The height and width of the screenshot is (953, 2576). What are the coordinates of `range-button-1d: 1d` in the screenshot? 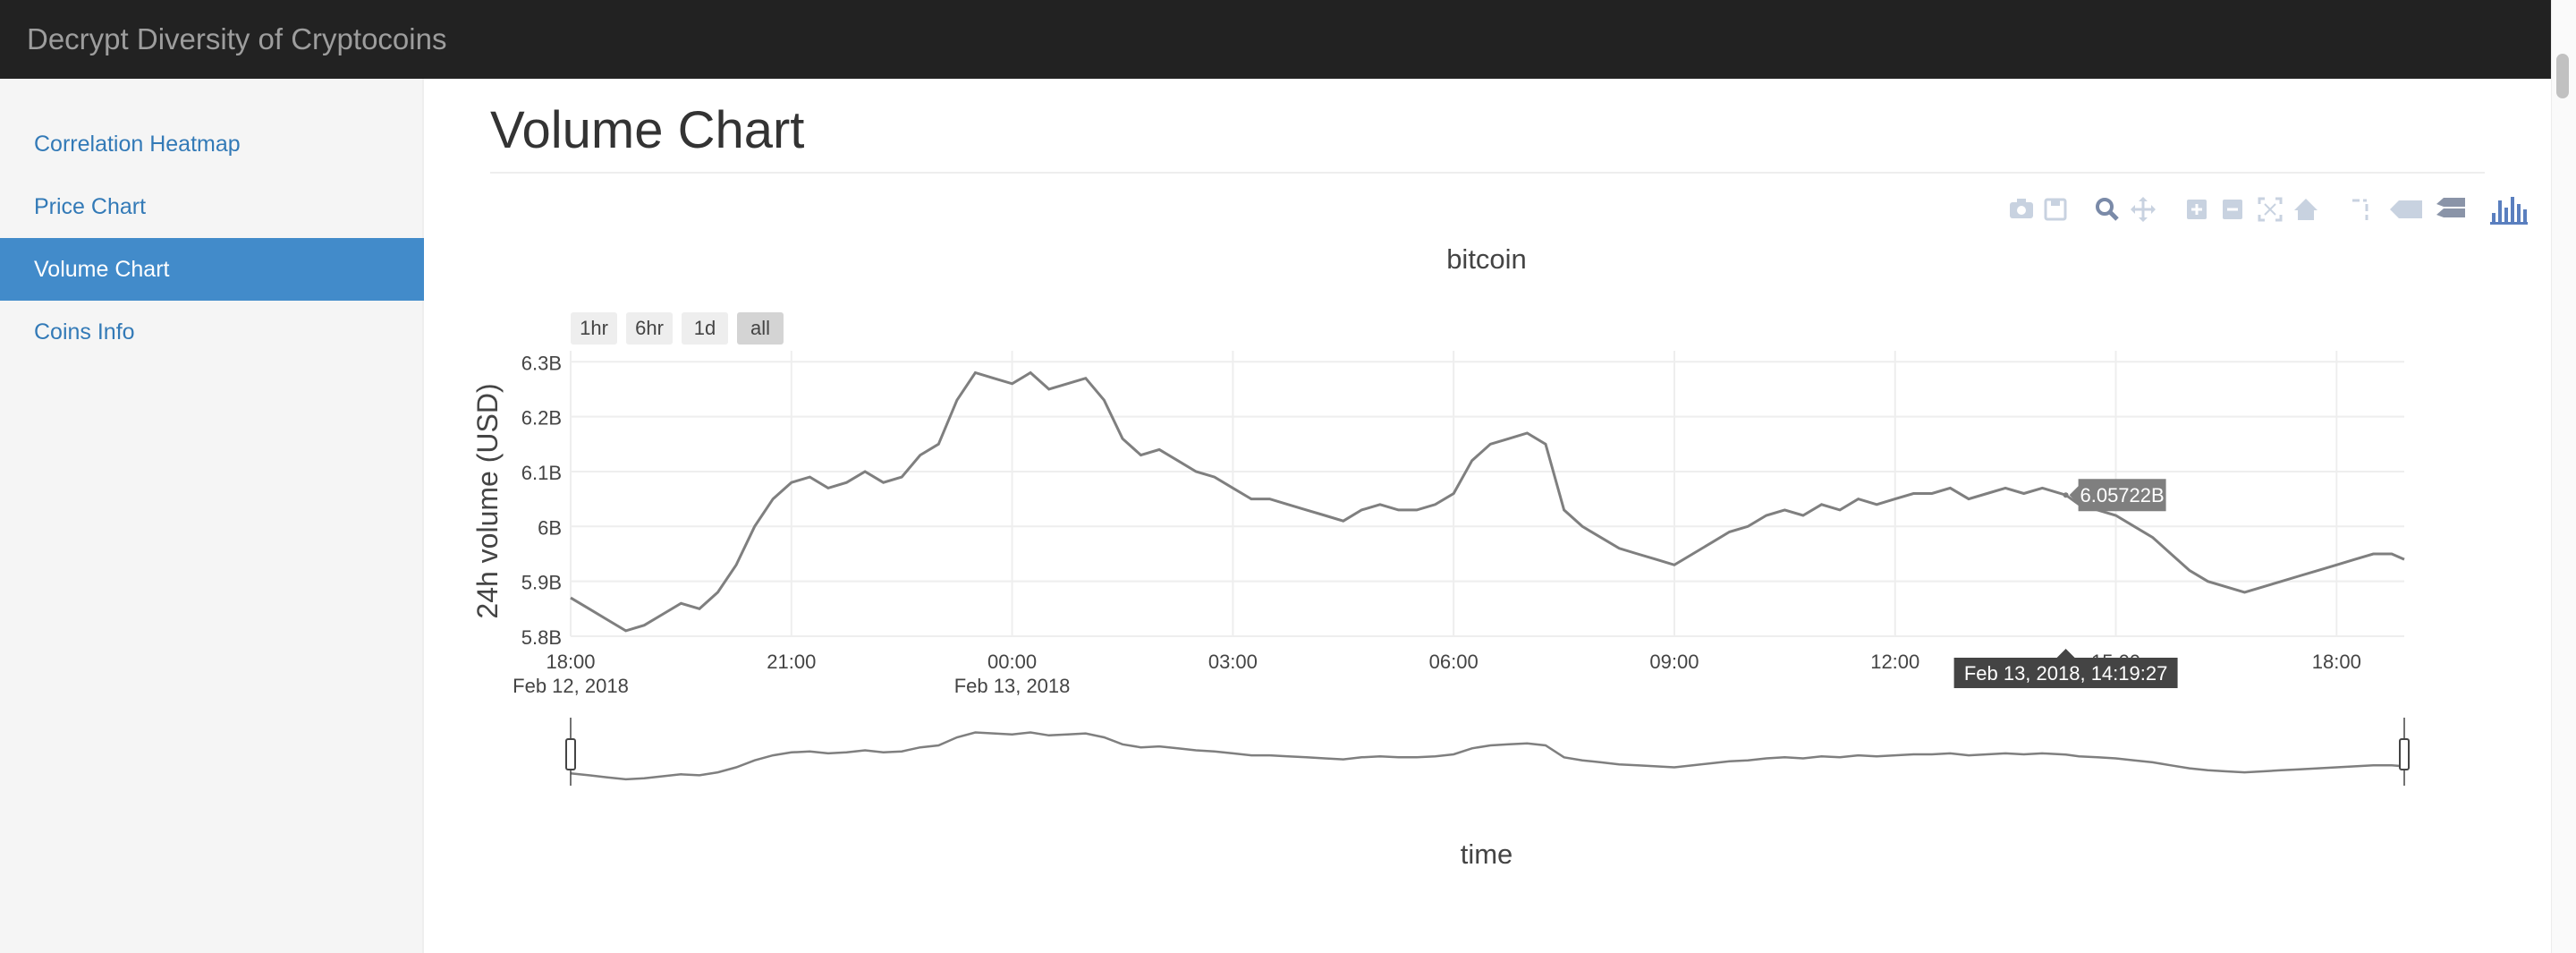 It's located at (705, 328).